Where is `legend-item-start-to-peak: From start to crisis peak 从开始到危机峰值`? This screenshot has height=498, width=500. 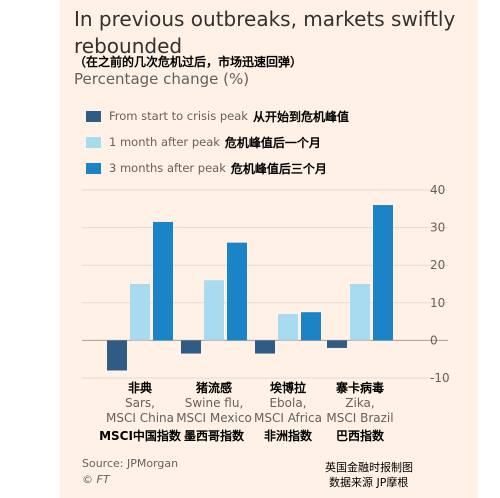
legend-item-start-to-peak: From start to crisis peak 从开始到危机峰值 is located at coordinates (217, 116).